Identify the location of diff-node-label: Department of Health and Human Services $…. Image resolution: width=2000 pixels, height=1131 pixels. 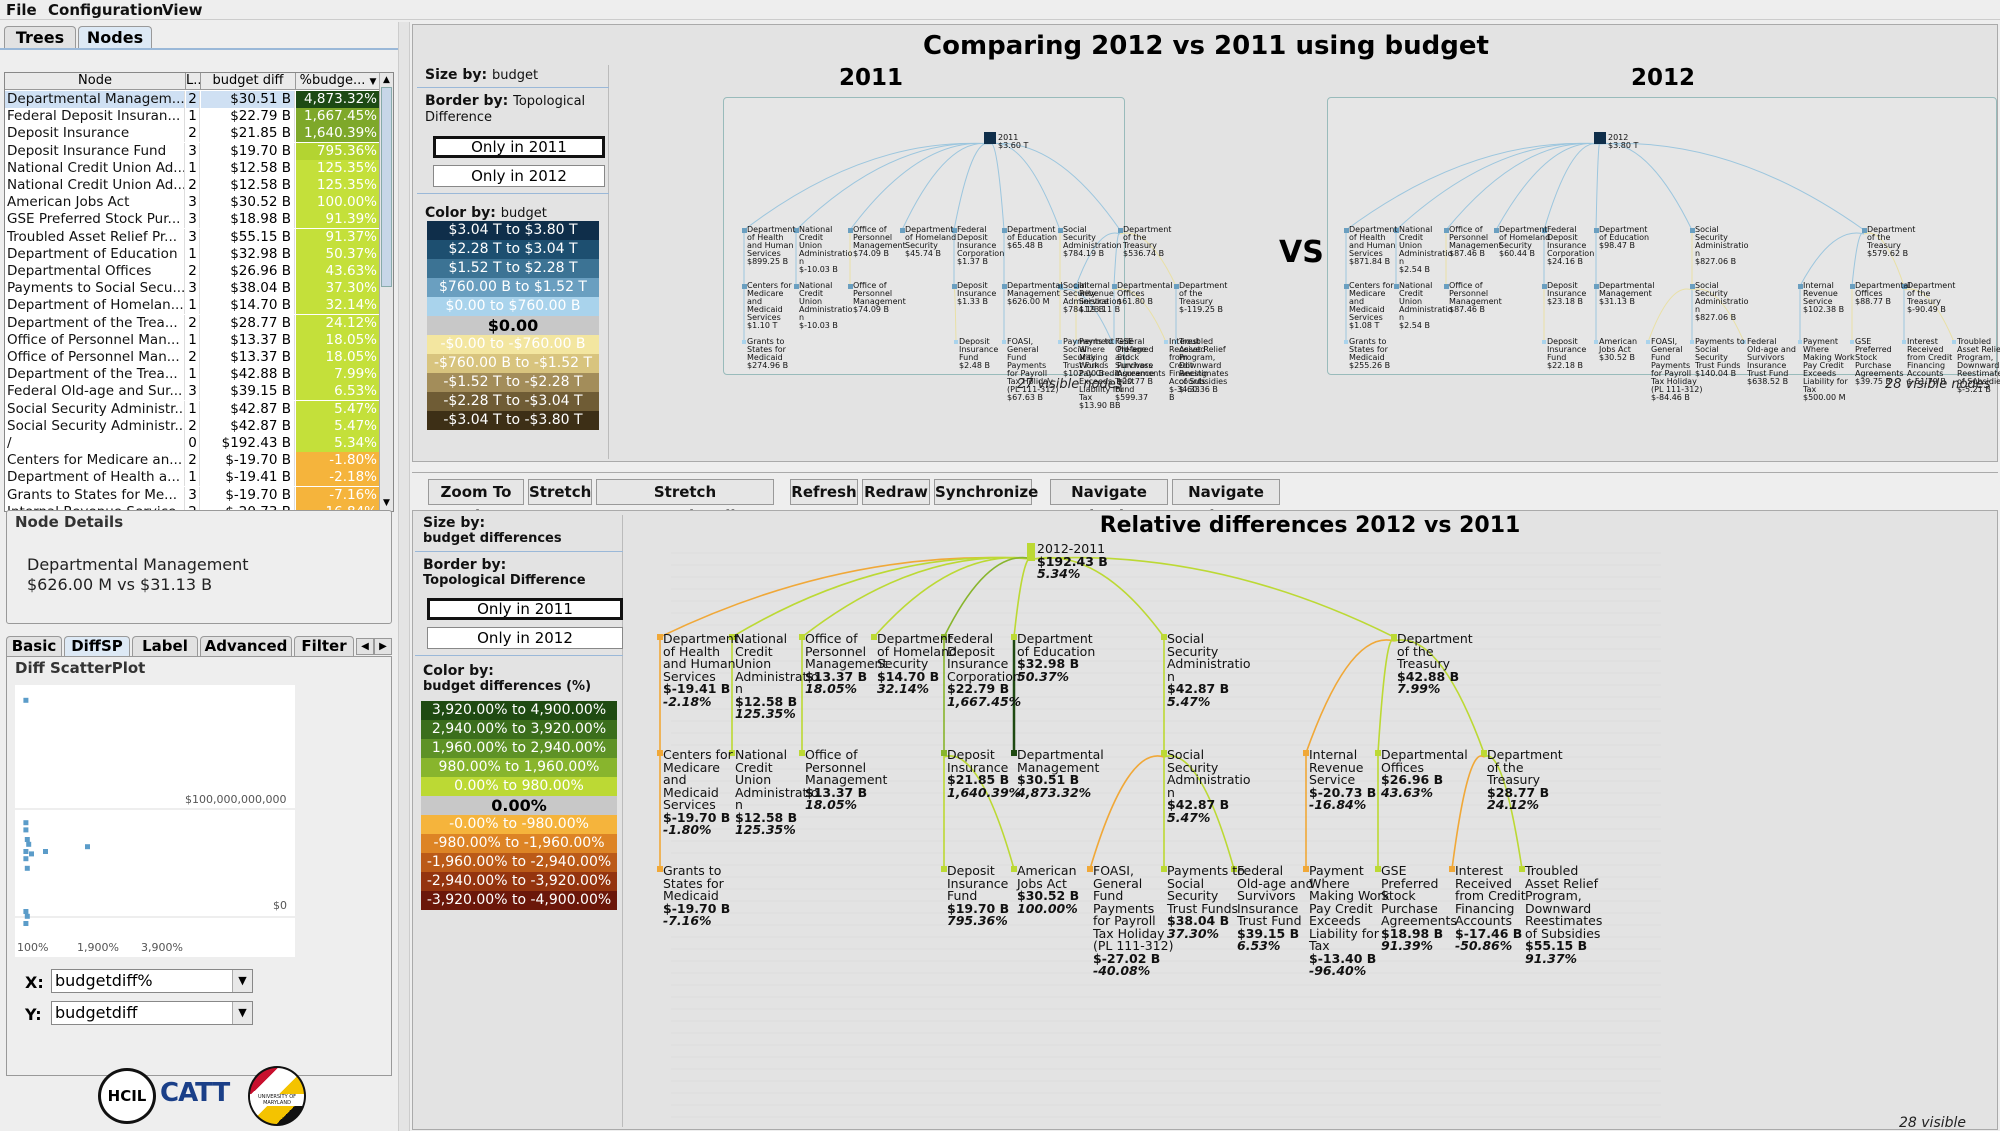
(701, 670).